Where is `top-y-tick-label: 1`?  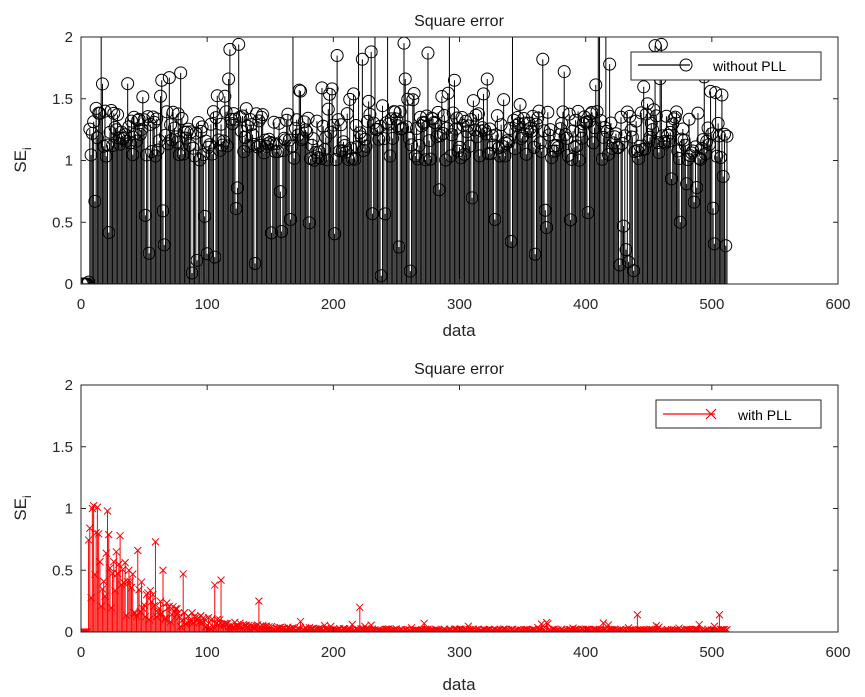
top-y-tick-label: 1 is located at coordinates (69, 161).